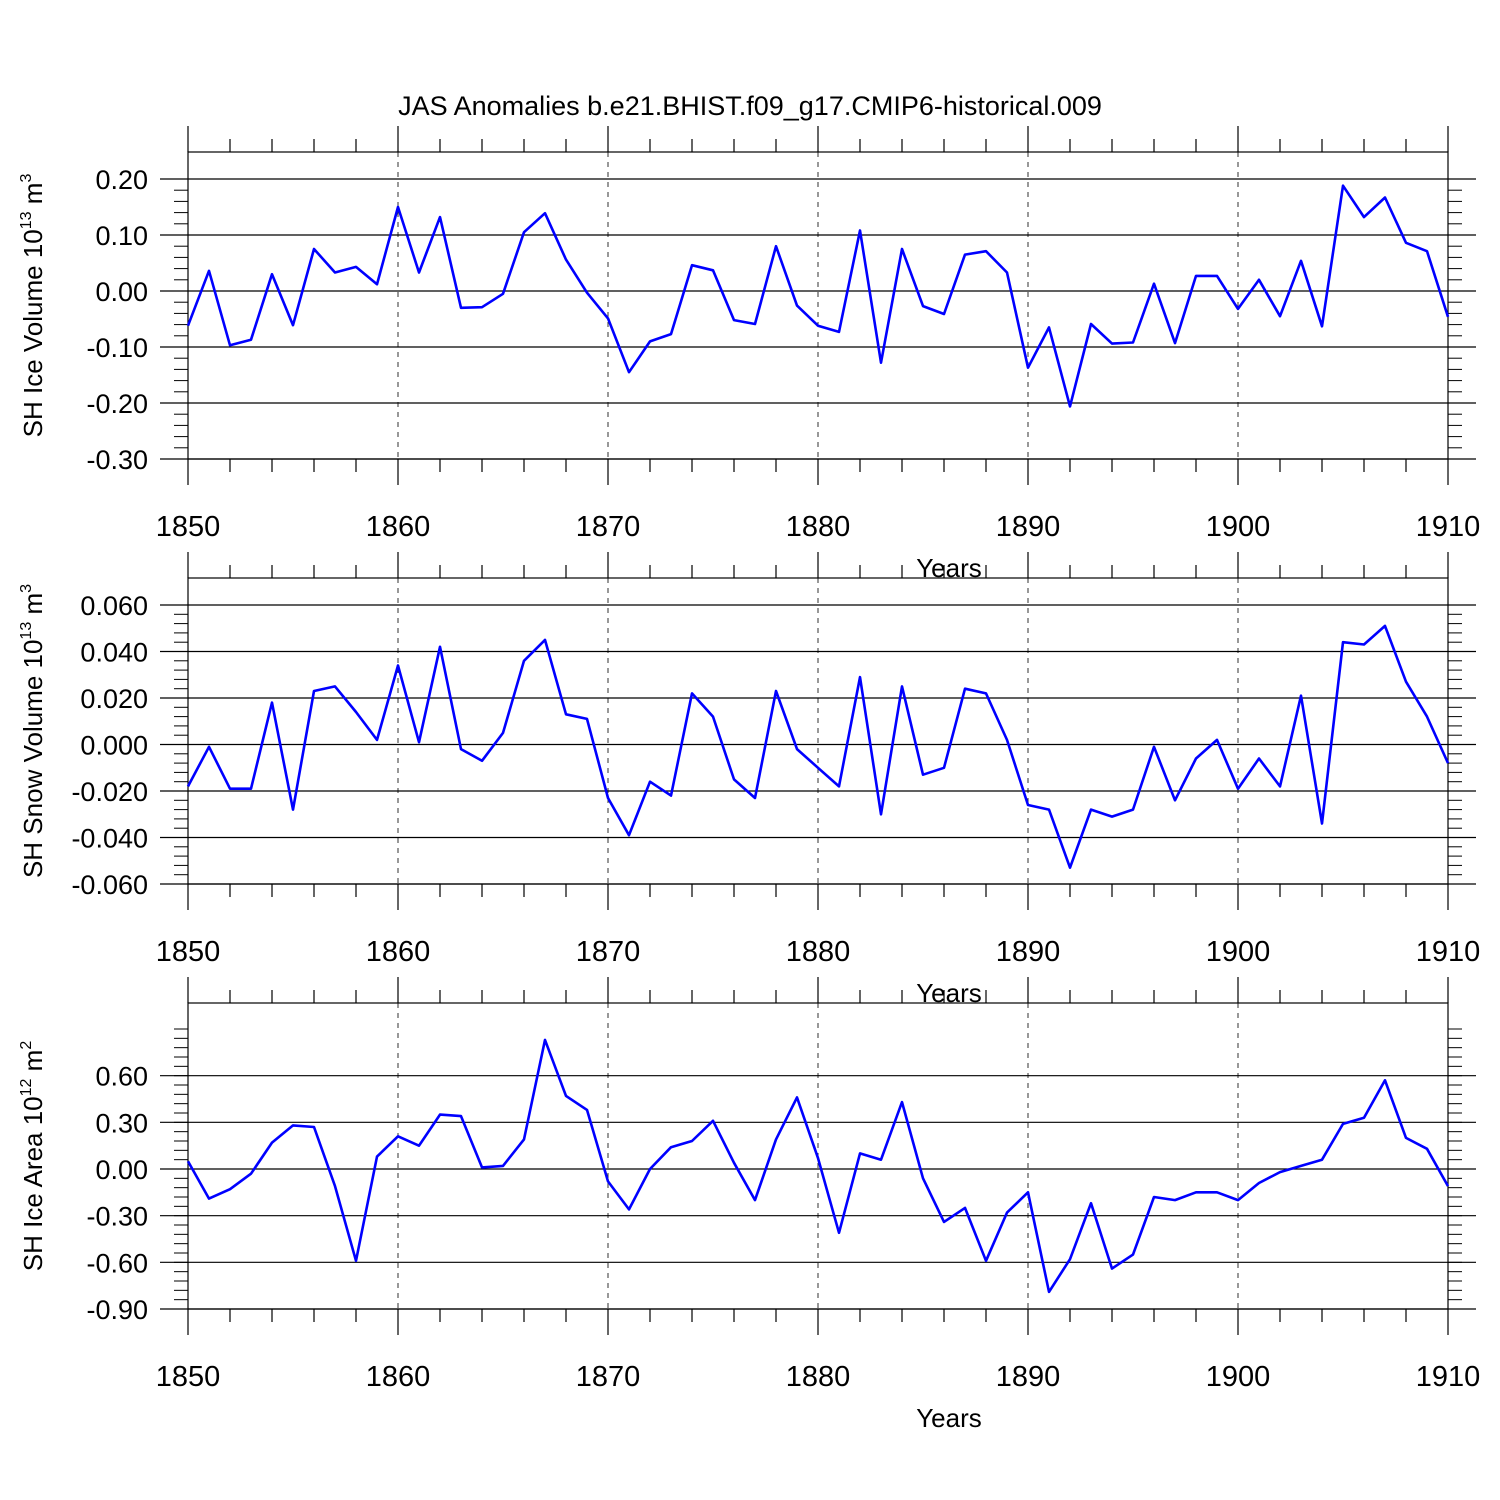 This screenshot has height=1500, width=1500. Describe the element at coordinates (121, 1077) in the screenshot. I see `y-tick-label: 0.60` at that location.